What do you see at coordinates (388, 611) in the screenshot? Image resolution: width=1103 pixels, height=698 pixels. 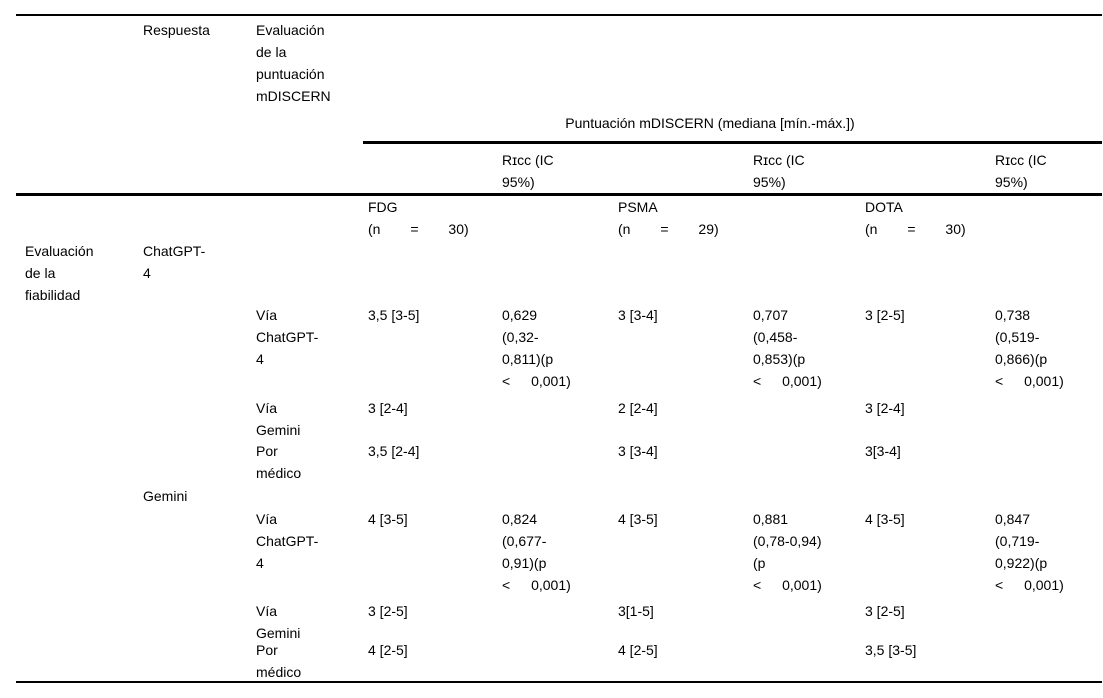 I see `value-fdg: 3 [2-5]` at bounding box center [388, 611].